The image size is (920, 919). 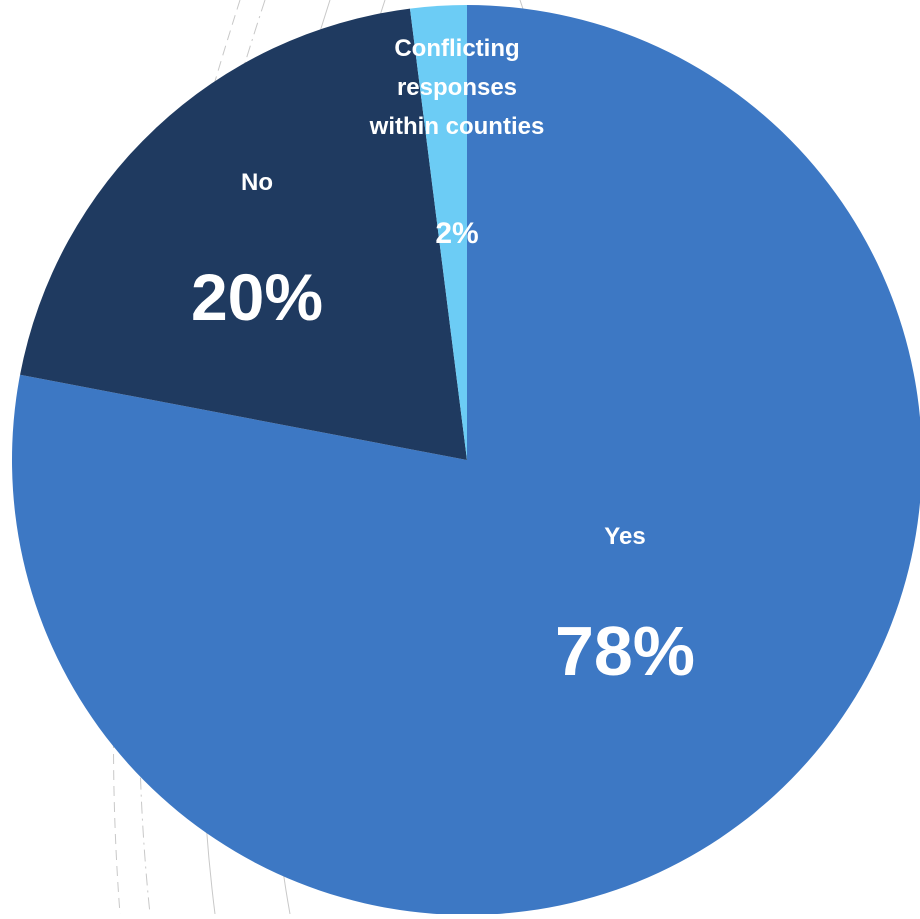 What do you see at coordinates (625, 651) in the screenshot?
I see `slice-percent-yes: 78%` at bounding box center [625, 651].